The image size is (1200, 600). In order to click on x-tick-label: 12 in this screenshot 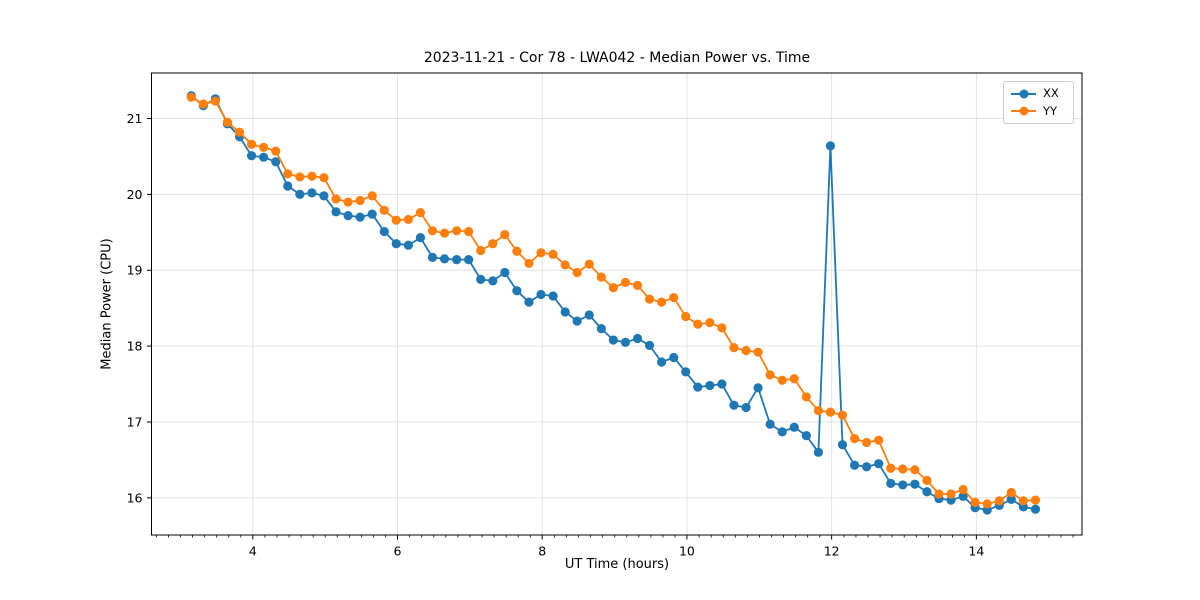, I will do `click(832, 551)`.